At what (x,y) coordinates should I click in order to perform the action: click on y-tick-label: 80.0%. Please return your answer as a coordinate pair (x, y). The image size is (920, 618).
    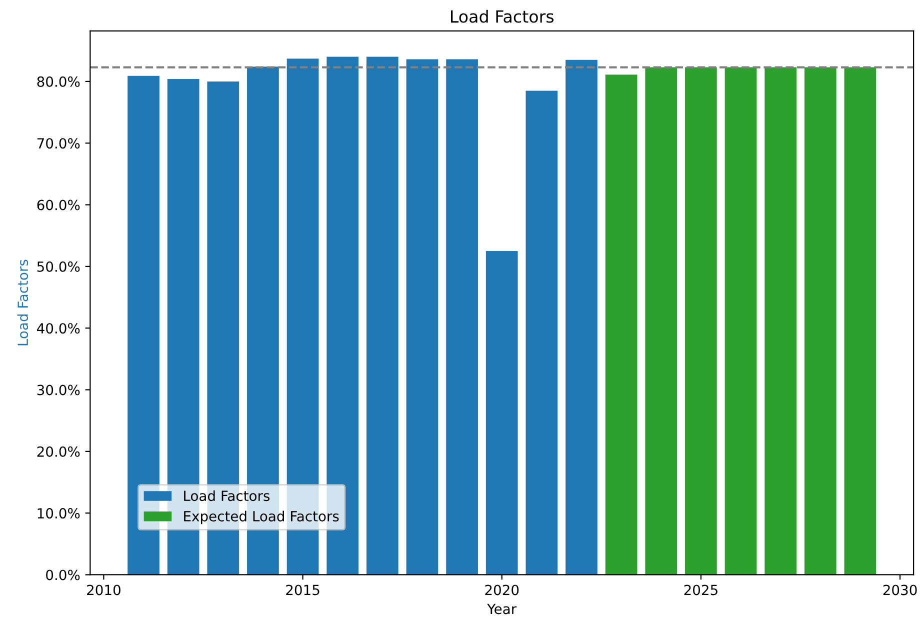
    Looking at the image, I should click on (58, 81).